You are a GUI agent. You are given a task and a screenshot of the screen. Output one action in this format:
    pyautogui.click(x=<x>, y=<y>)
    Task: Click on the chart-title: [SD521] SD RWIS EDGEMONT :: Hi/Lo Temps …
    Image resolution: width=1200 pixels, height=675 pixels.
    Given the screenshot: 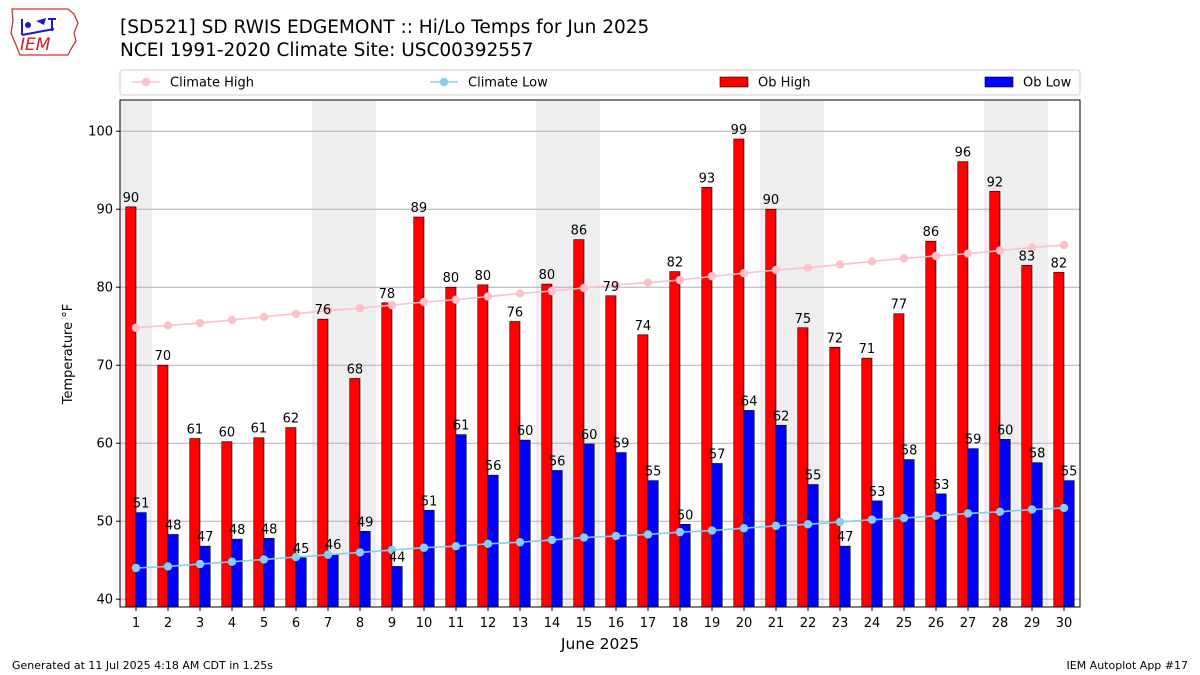 What is the action you would take?
    pyautogui.click(x=385, y=27)
    